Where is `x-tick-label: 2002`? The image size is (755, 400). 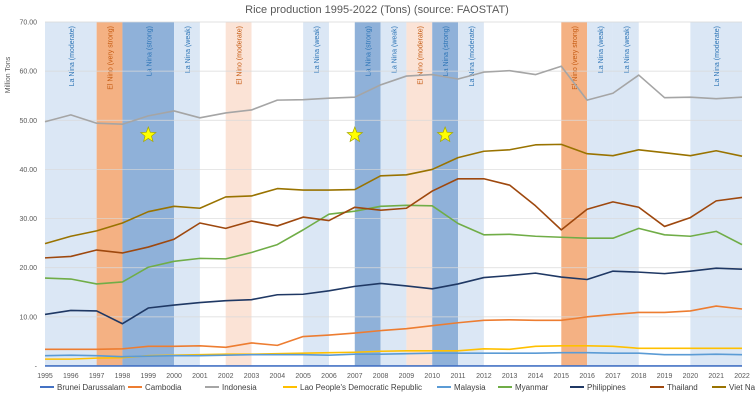 x-tick-label: 2002 is located at coordinates (226, 376).